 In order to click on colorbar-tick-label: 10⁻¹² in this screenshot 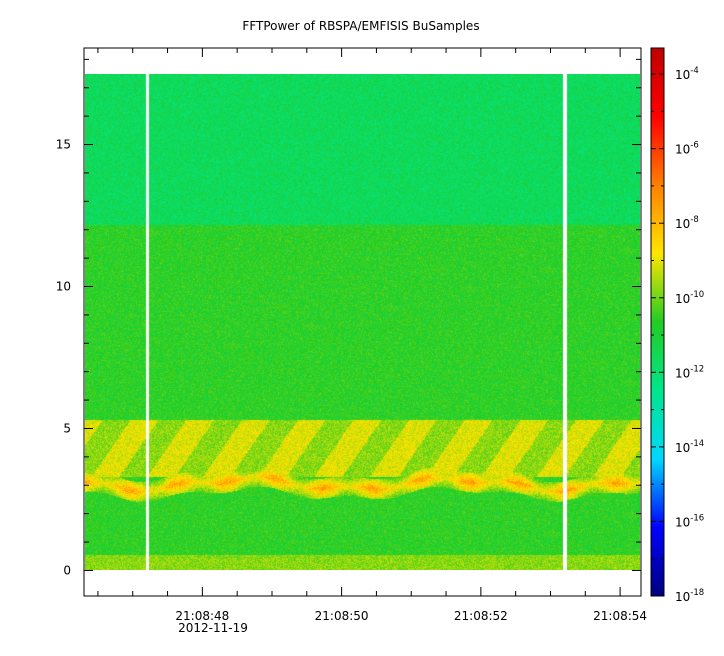, I will do `click(689, 372)`.